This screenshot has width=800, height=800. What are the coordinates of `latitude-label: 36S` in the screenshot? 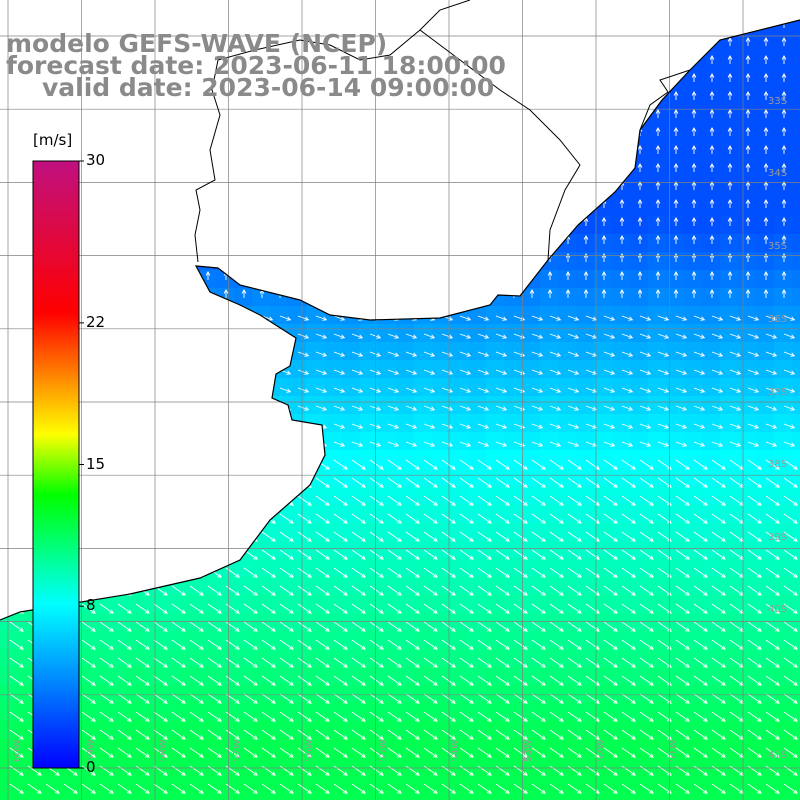 It's located at (778, 319).